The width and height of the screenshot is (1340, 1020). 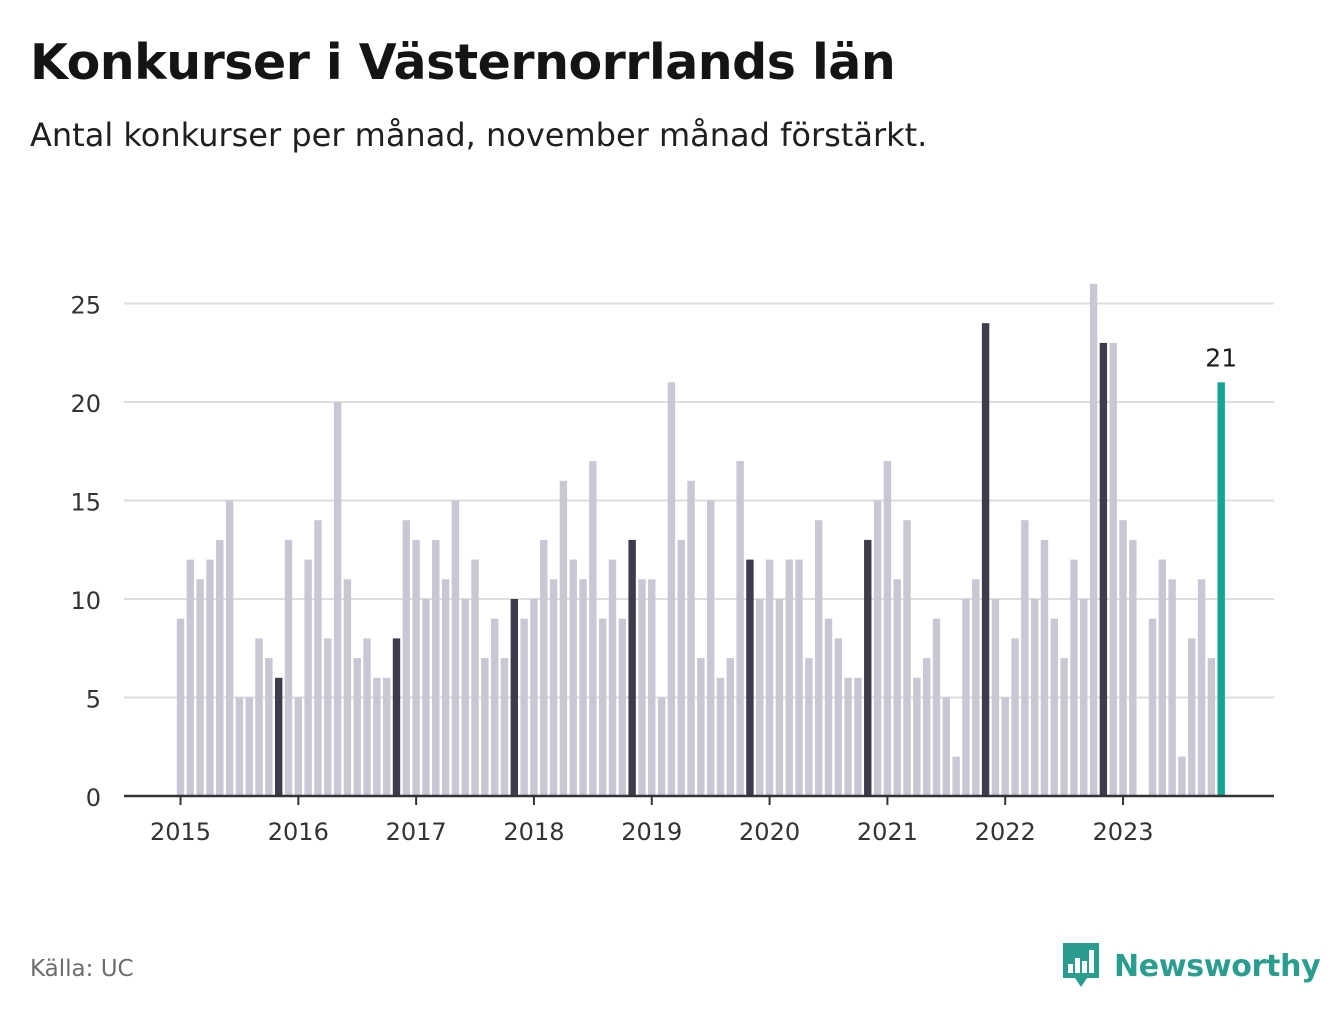 What do you see at coordinates (1005, 832) in the screenshot?
I see `x-tick-label: 2022` at bounding box center [1005, 832].